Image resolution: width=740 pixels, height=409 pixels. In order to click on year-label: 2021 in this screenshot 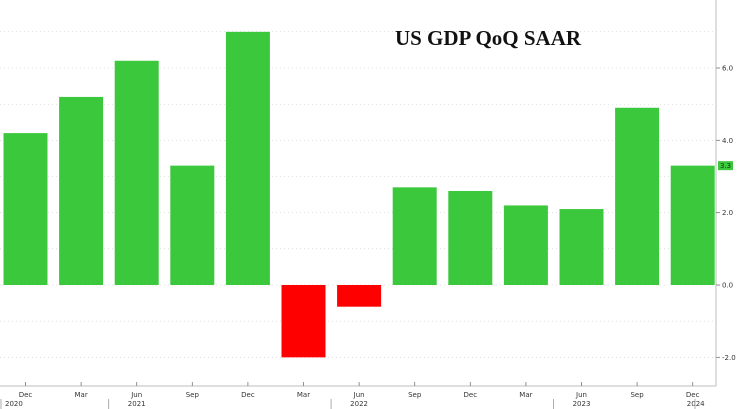, I will do `click(137, 404)`.